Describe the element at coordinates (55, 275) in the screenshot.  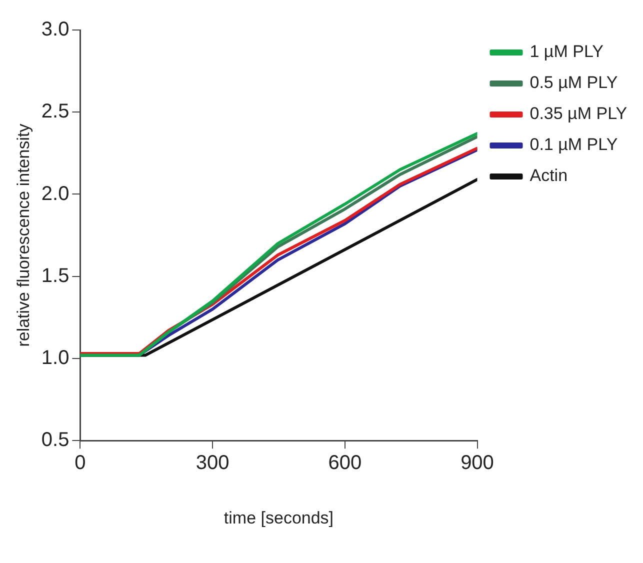
I see `y-tick-label: 1.5` at that location.